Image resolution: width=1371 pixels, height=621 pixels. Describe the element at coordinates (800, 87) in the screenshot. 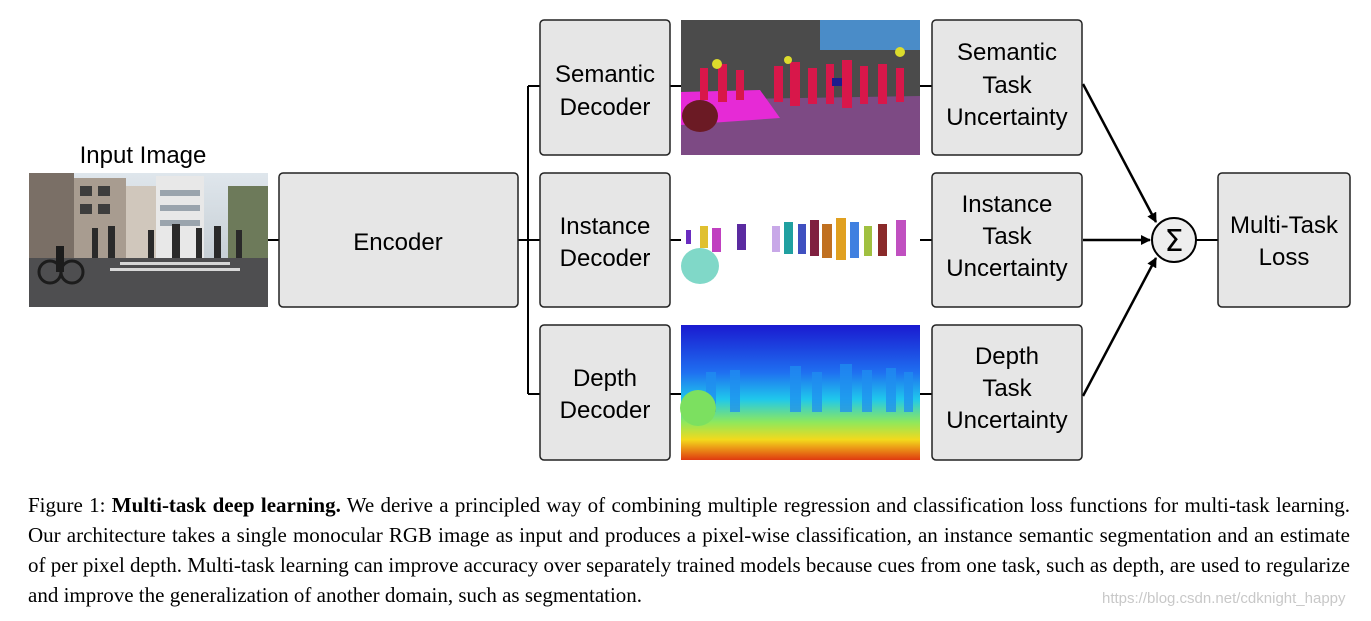

I see `semantic-output-image` at that location.